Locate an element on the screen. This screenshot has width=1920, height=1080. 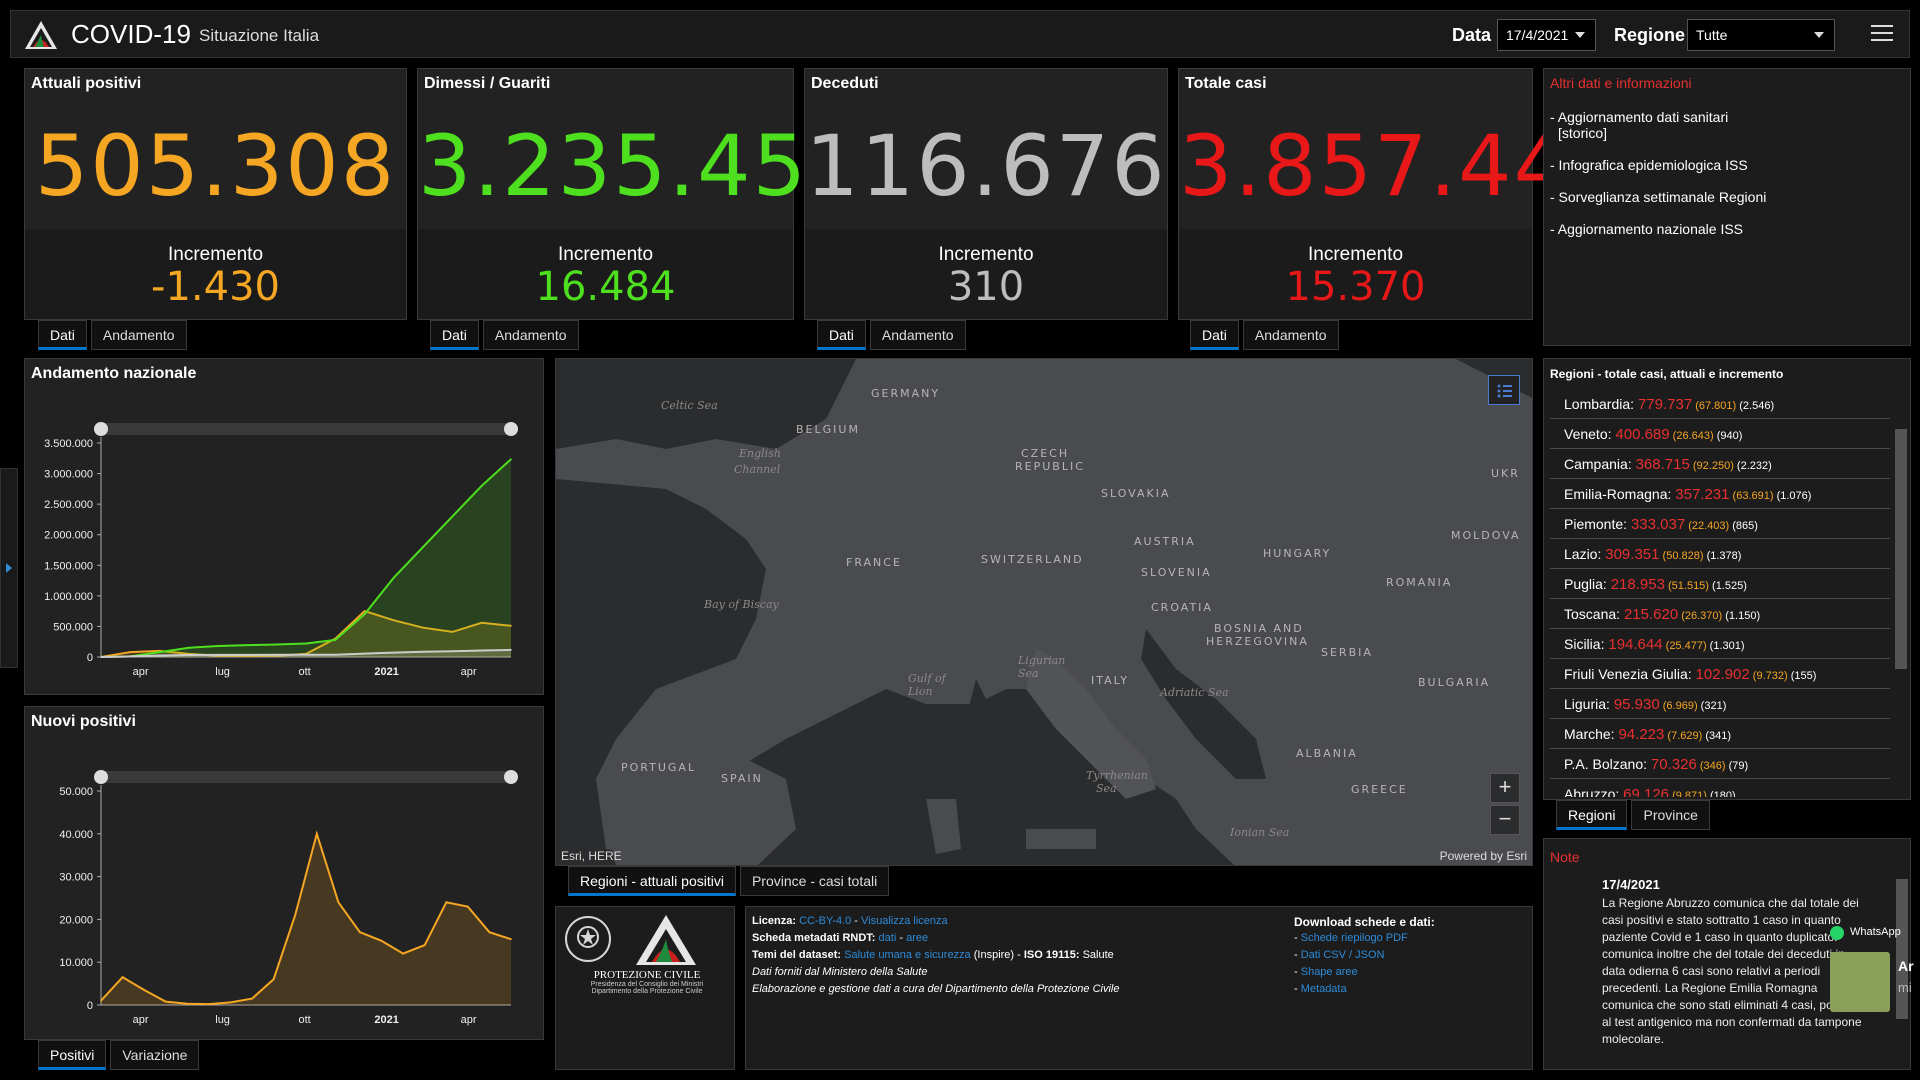
whatsapp-label: WhatsApp is located at coordinates (1875, 932).